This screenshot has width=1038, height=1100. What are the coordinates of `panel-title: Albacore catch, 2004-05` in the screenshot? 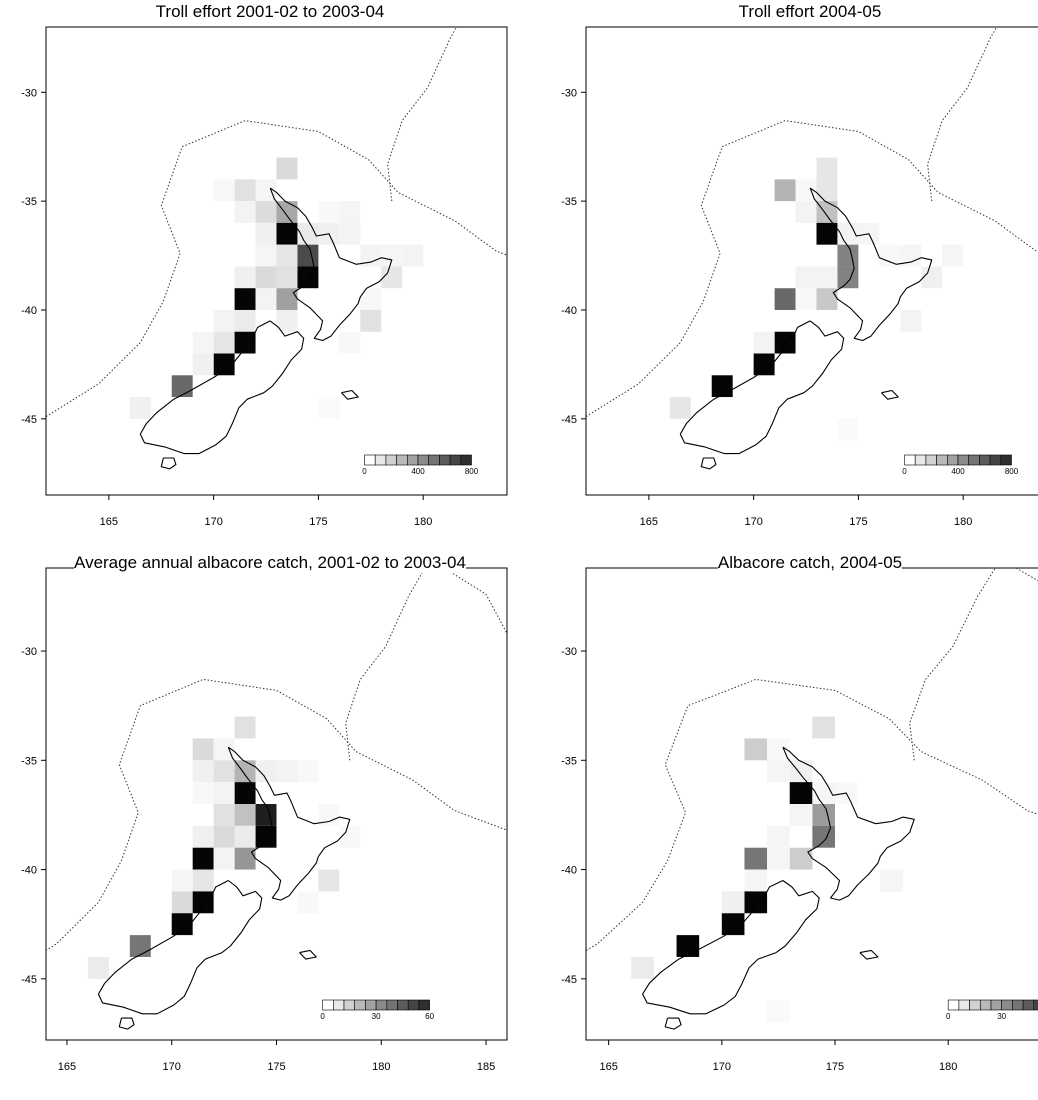 It's located at (810, 563).